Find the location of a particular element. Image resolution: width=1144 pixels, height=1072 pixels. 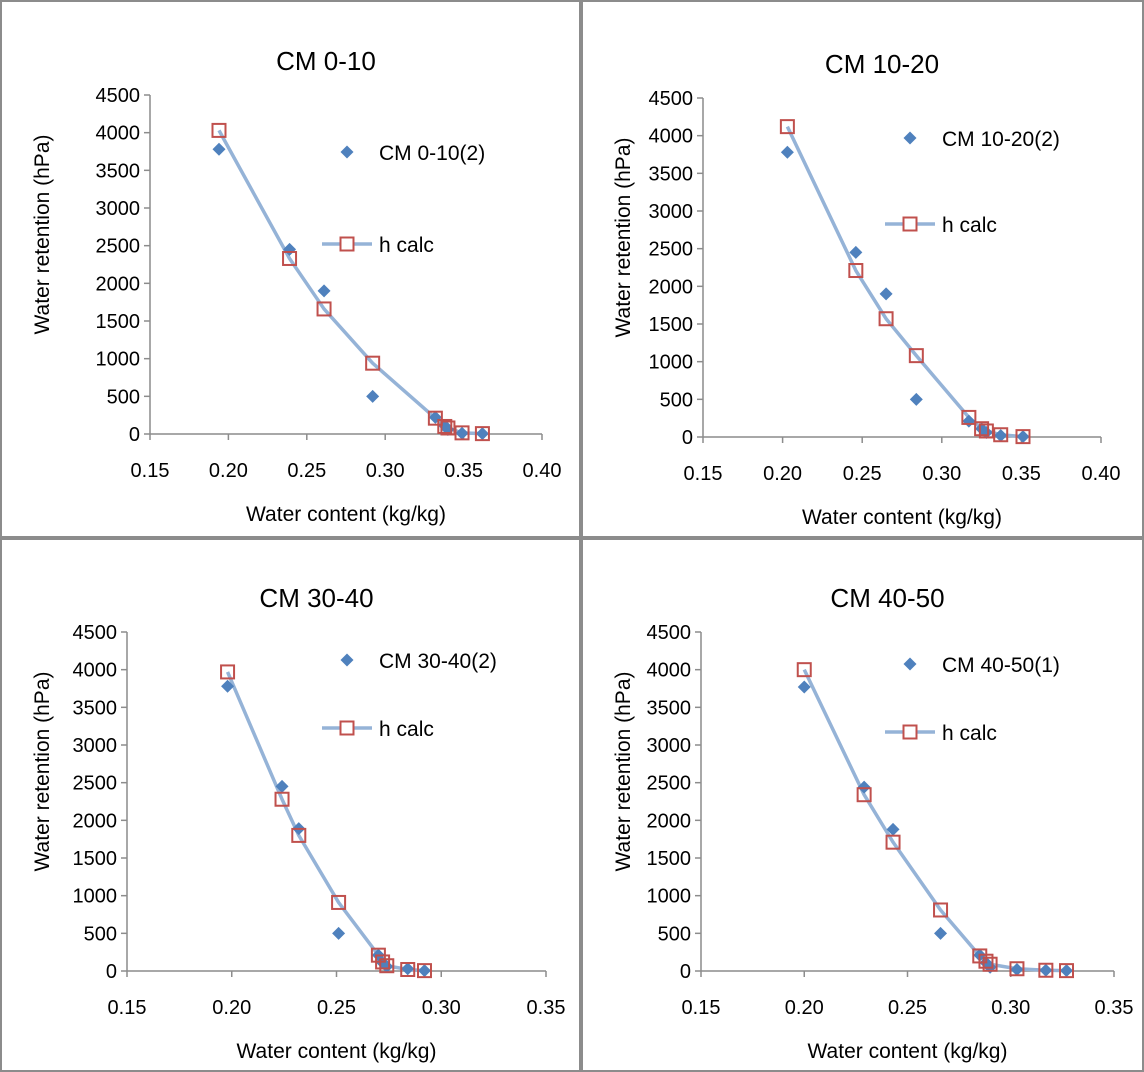

legend-observed-label: CM 10-20(2) is located at coordinates (1001, 139).